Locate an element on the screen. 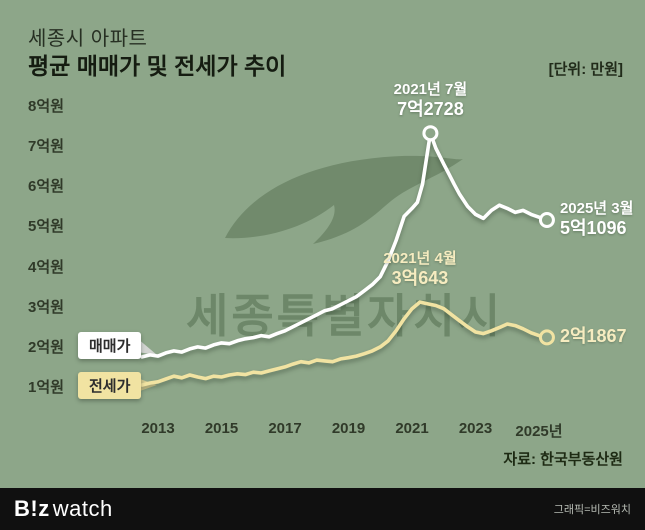 The image size is (645, 530). legend-sale-price: 매매가 is located at coordinates (110, 345).